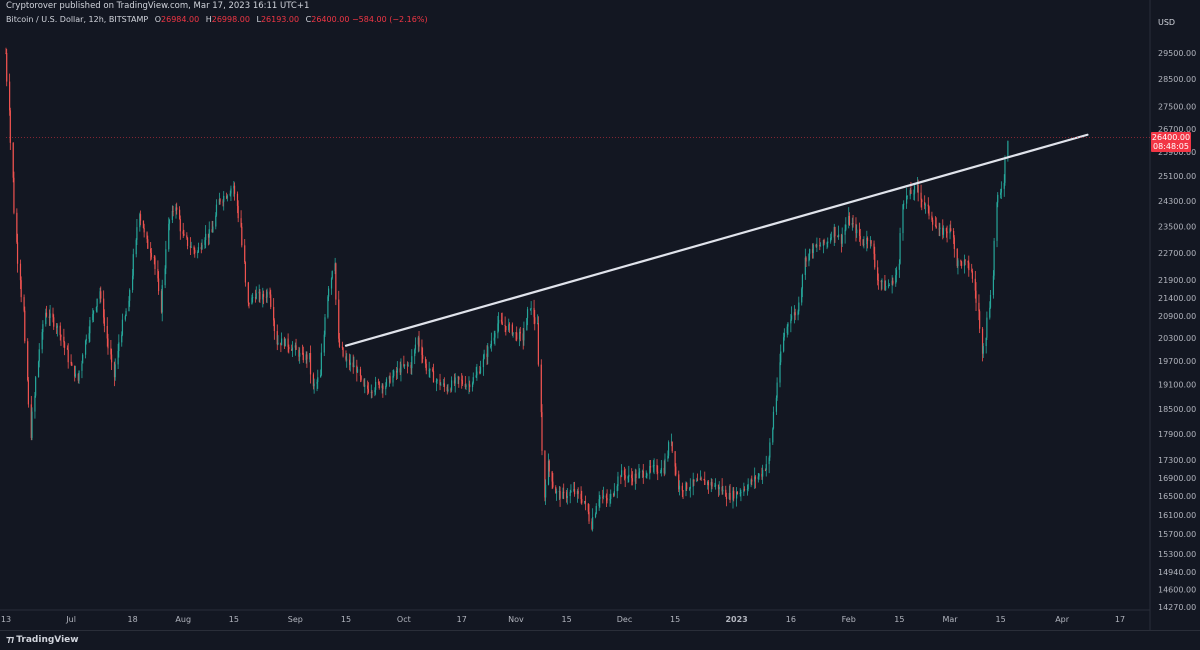 This screenshot has height=650, width=1200. Describe the element at coordinates (600, 640) in the screenshot. I see `footer: ⁊⁊ TradingView` at that location.